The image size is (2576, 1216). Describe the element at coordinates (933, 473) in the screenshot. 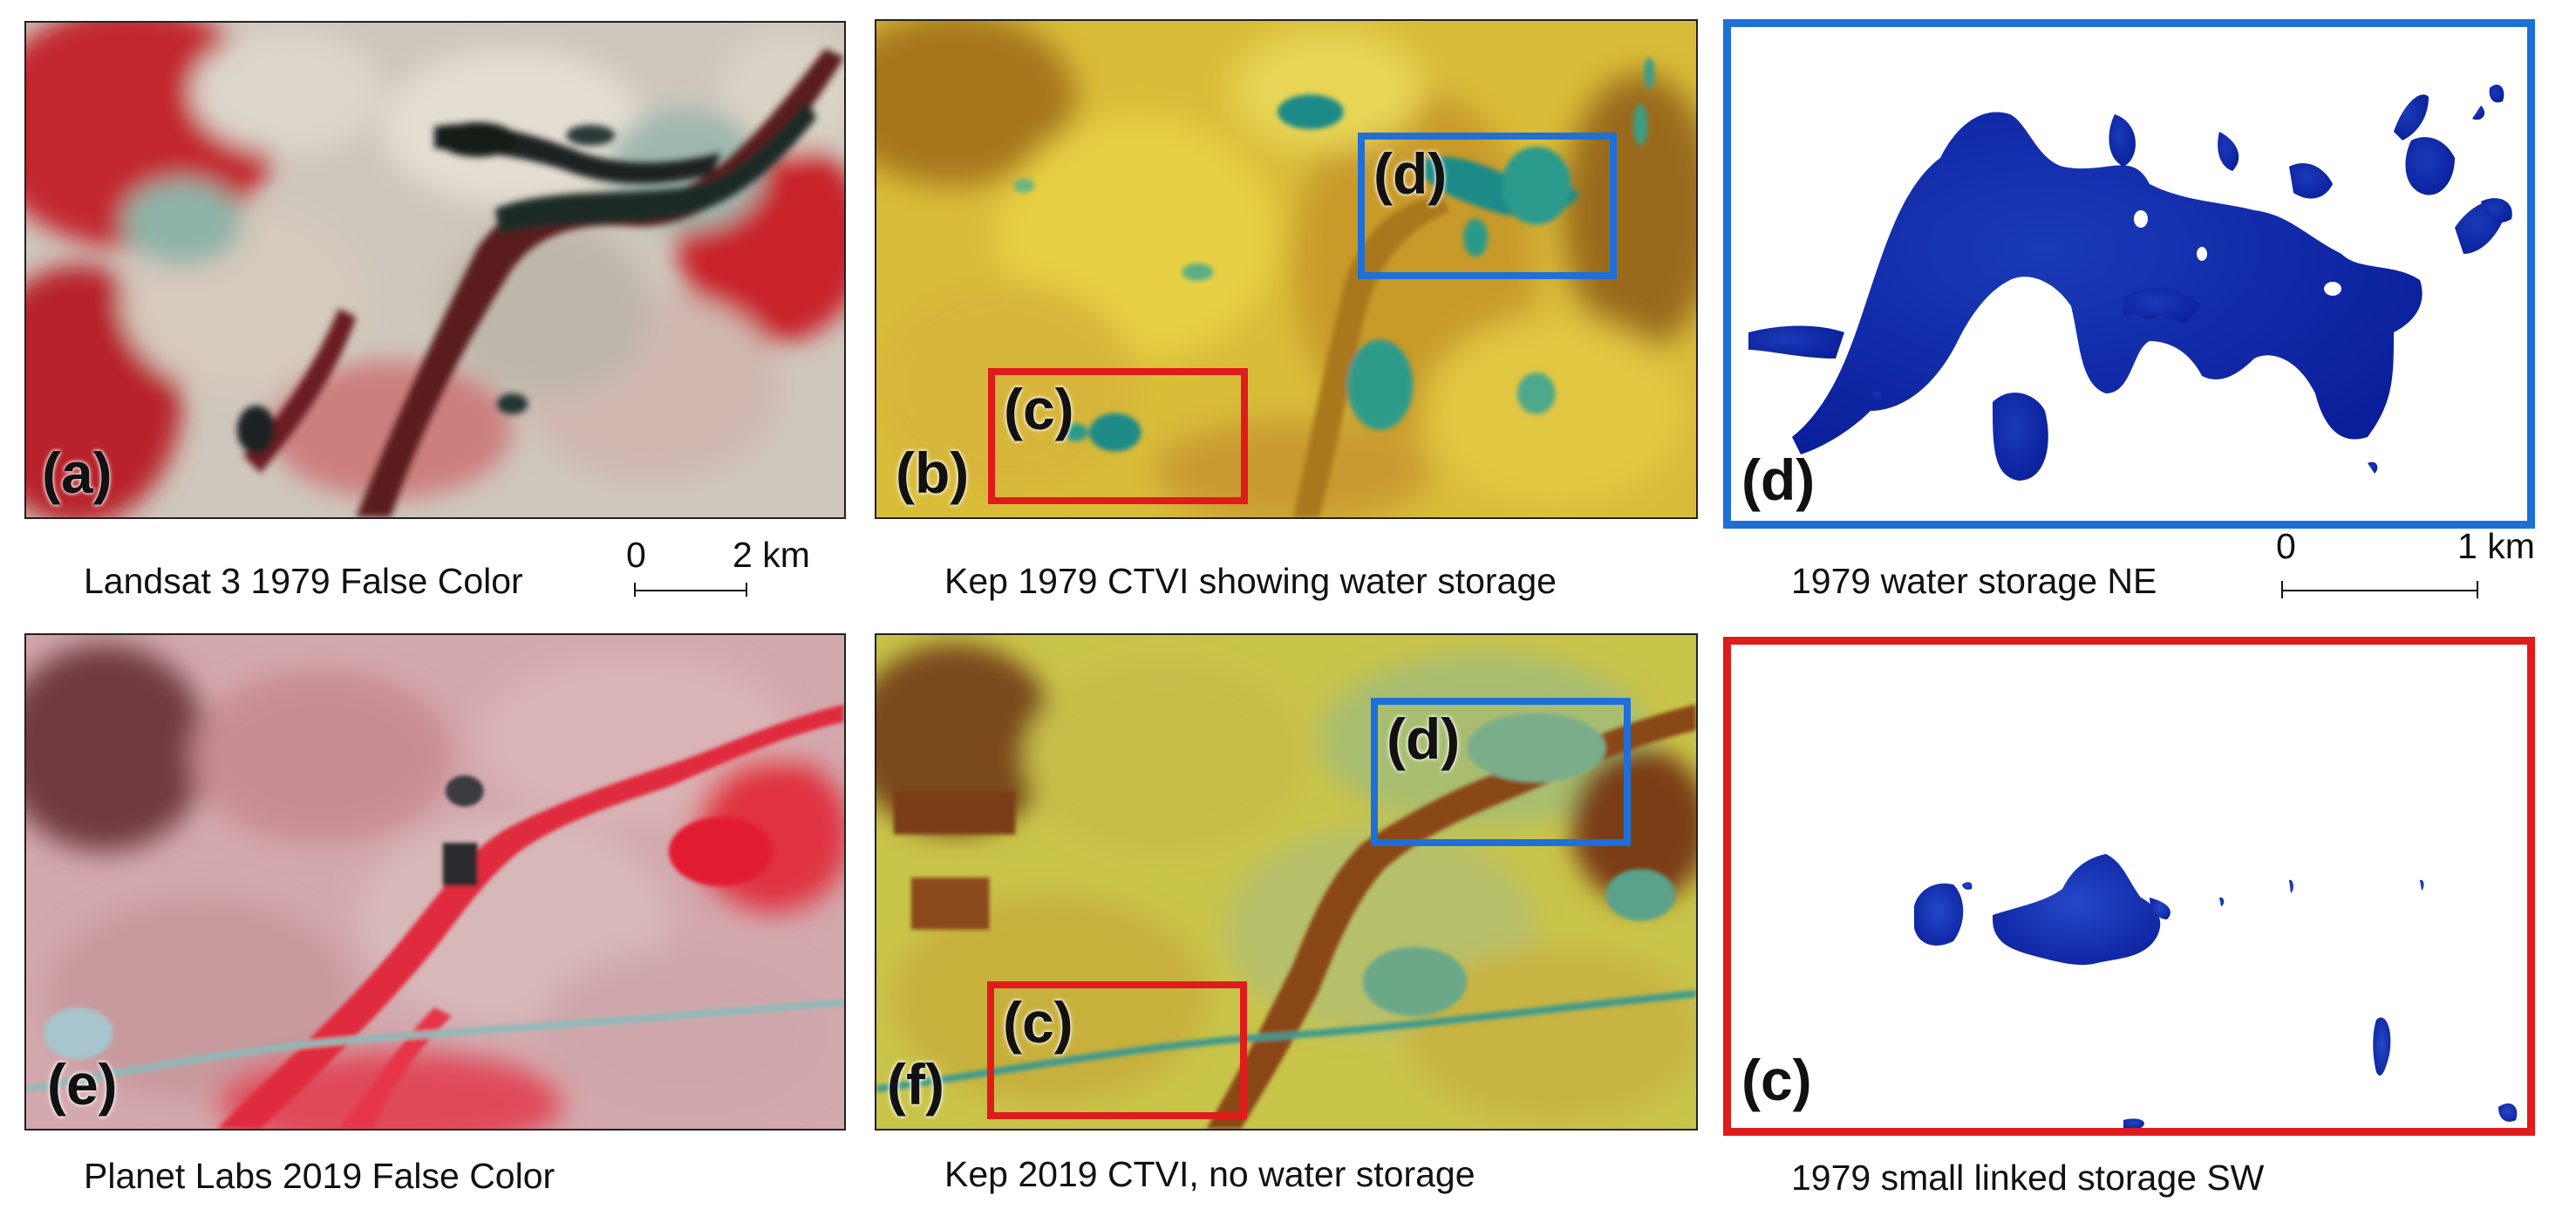

I see `panel-label-b: (b)` at that location.